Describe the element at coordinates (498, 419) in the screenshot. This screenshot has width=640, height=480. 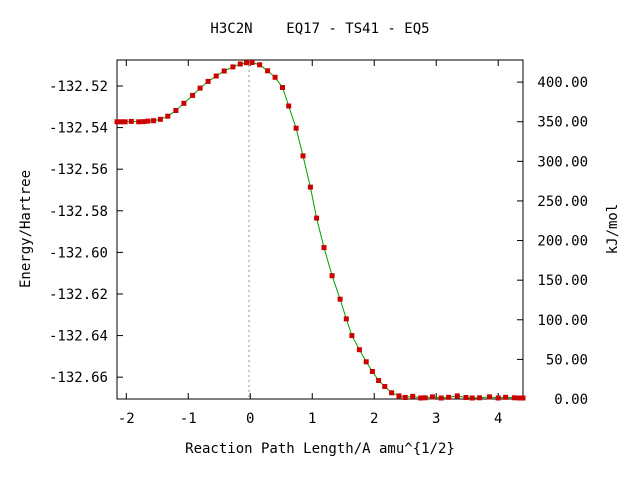
I see `x-tick-label: 4` at that location.